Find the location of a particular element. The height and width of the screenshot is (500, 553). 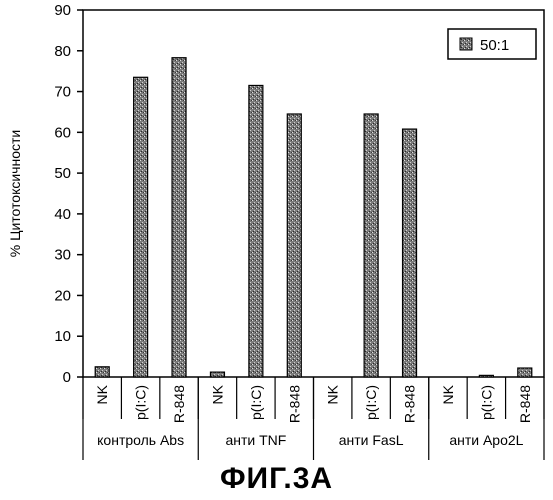

group-label: анти TNF is located at coordinates (255, 440).